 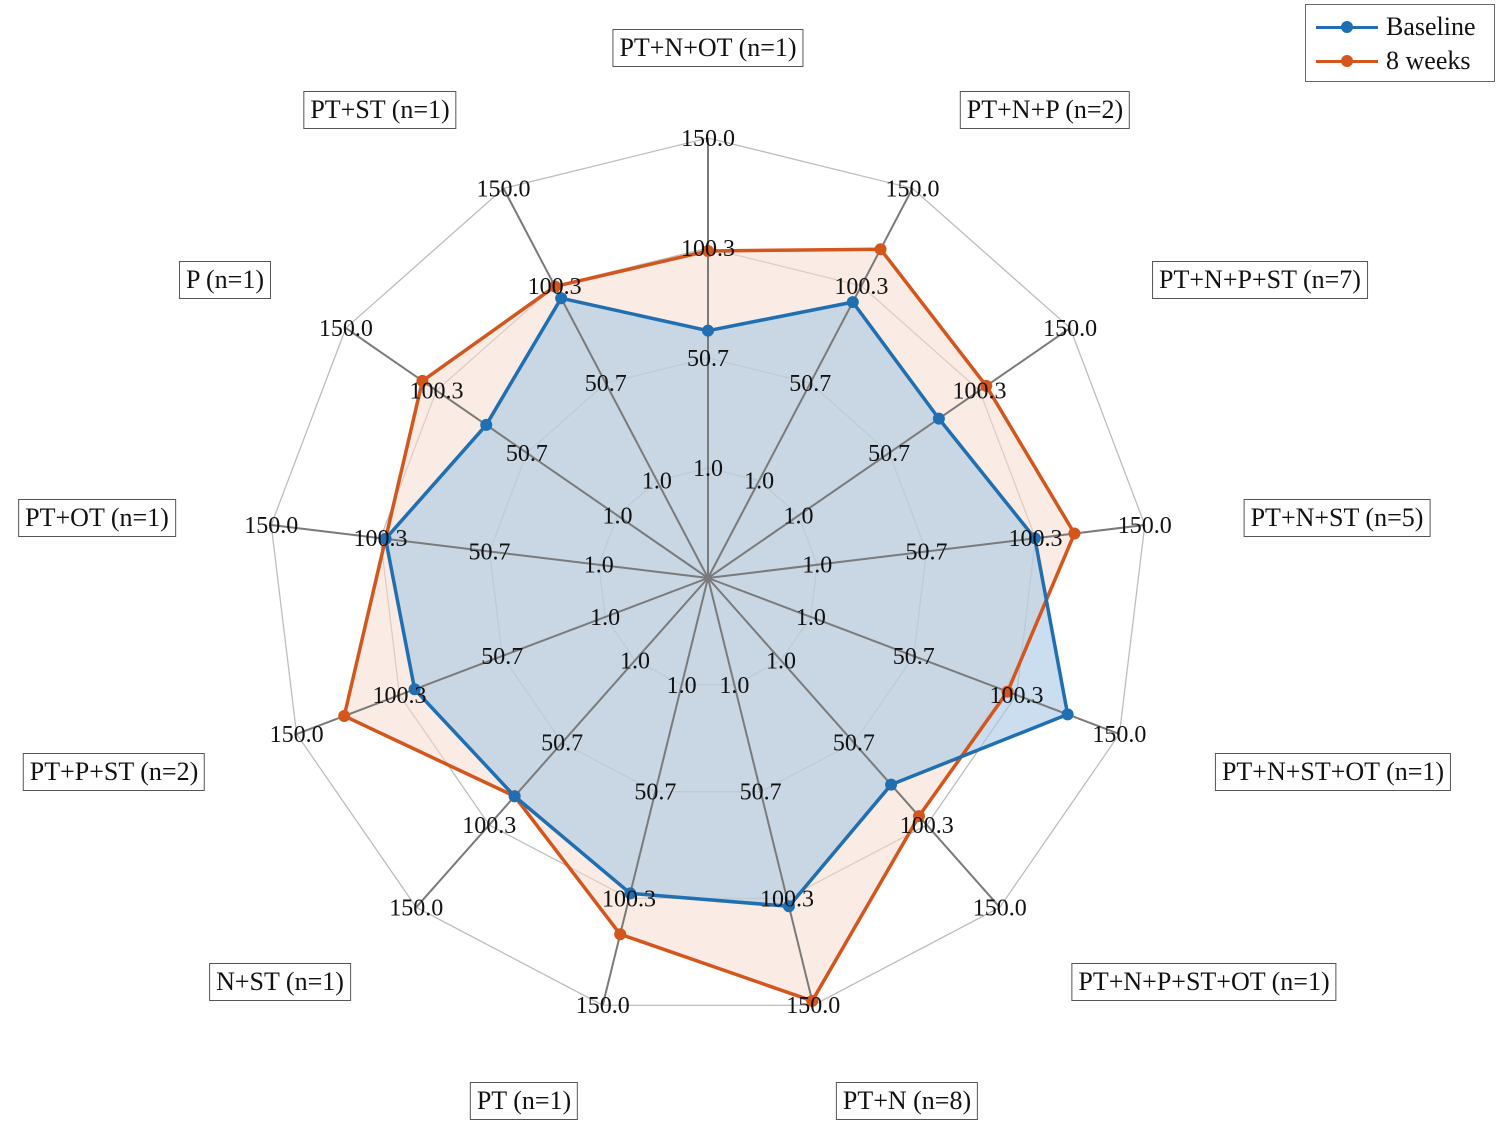 I want to click on baseline-marker-icon, so click(x=1347, y=27).